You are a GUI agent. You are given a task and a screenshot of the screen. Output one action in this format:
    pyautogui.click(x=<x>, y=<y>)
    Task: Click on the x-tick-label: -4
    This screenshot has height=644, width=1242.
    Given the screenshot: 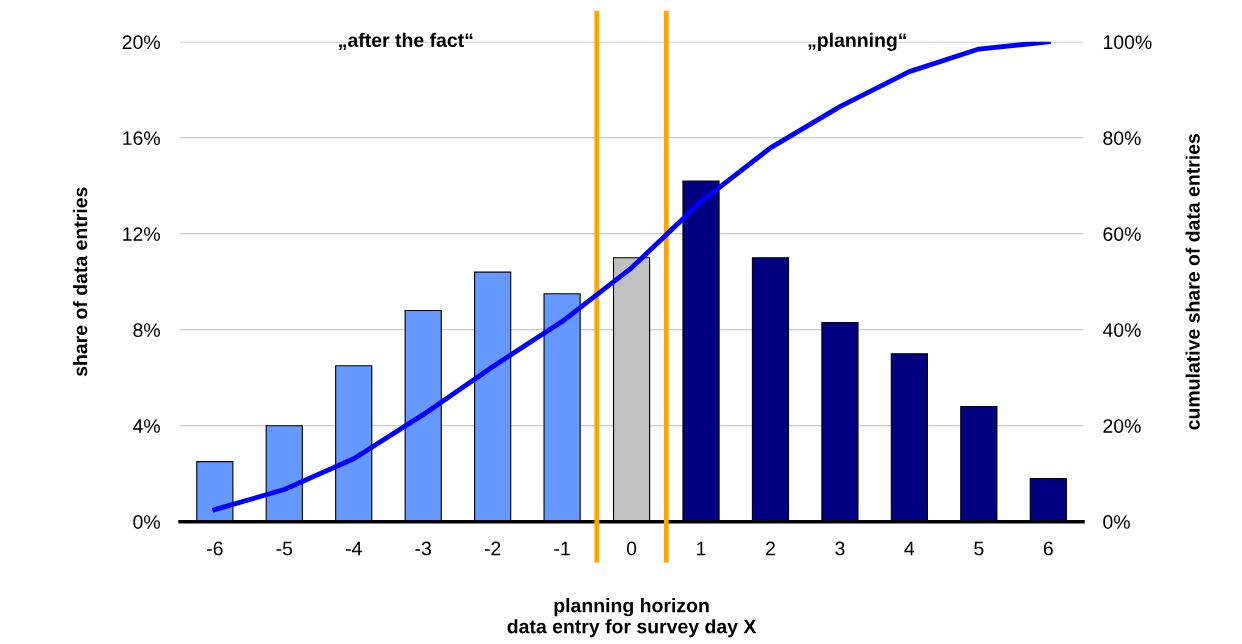 What is the action you would take?
    pyautogui.click(x=353, y=548)
    